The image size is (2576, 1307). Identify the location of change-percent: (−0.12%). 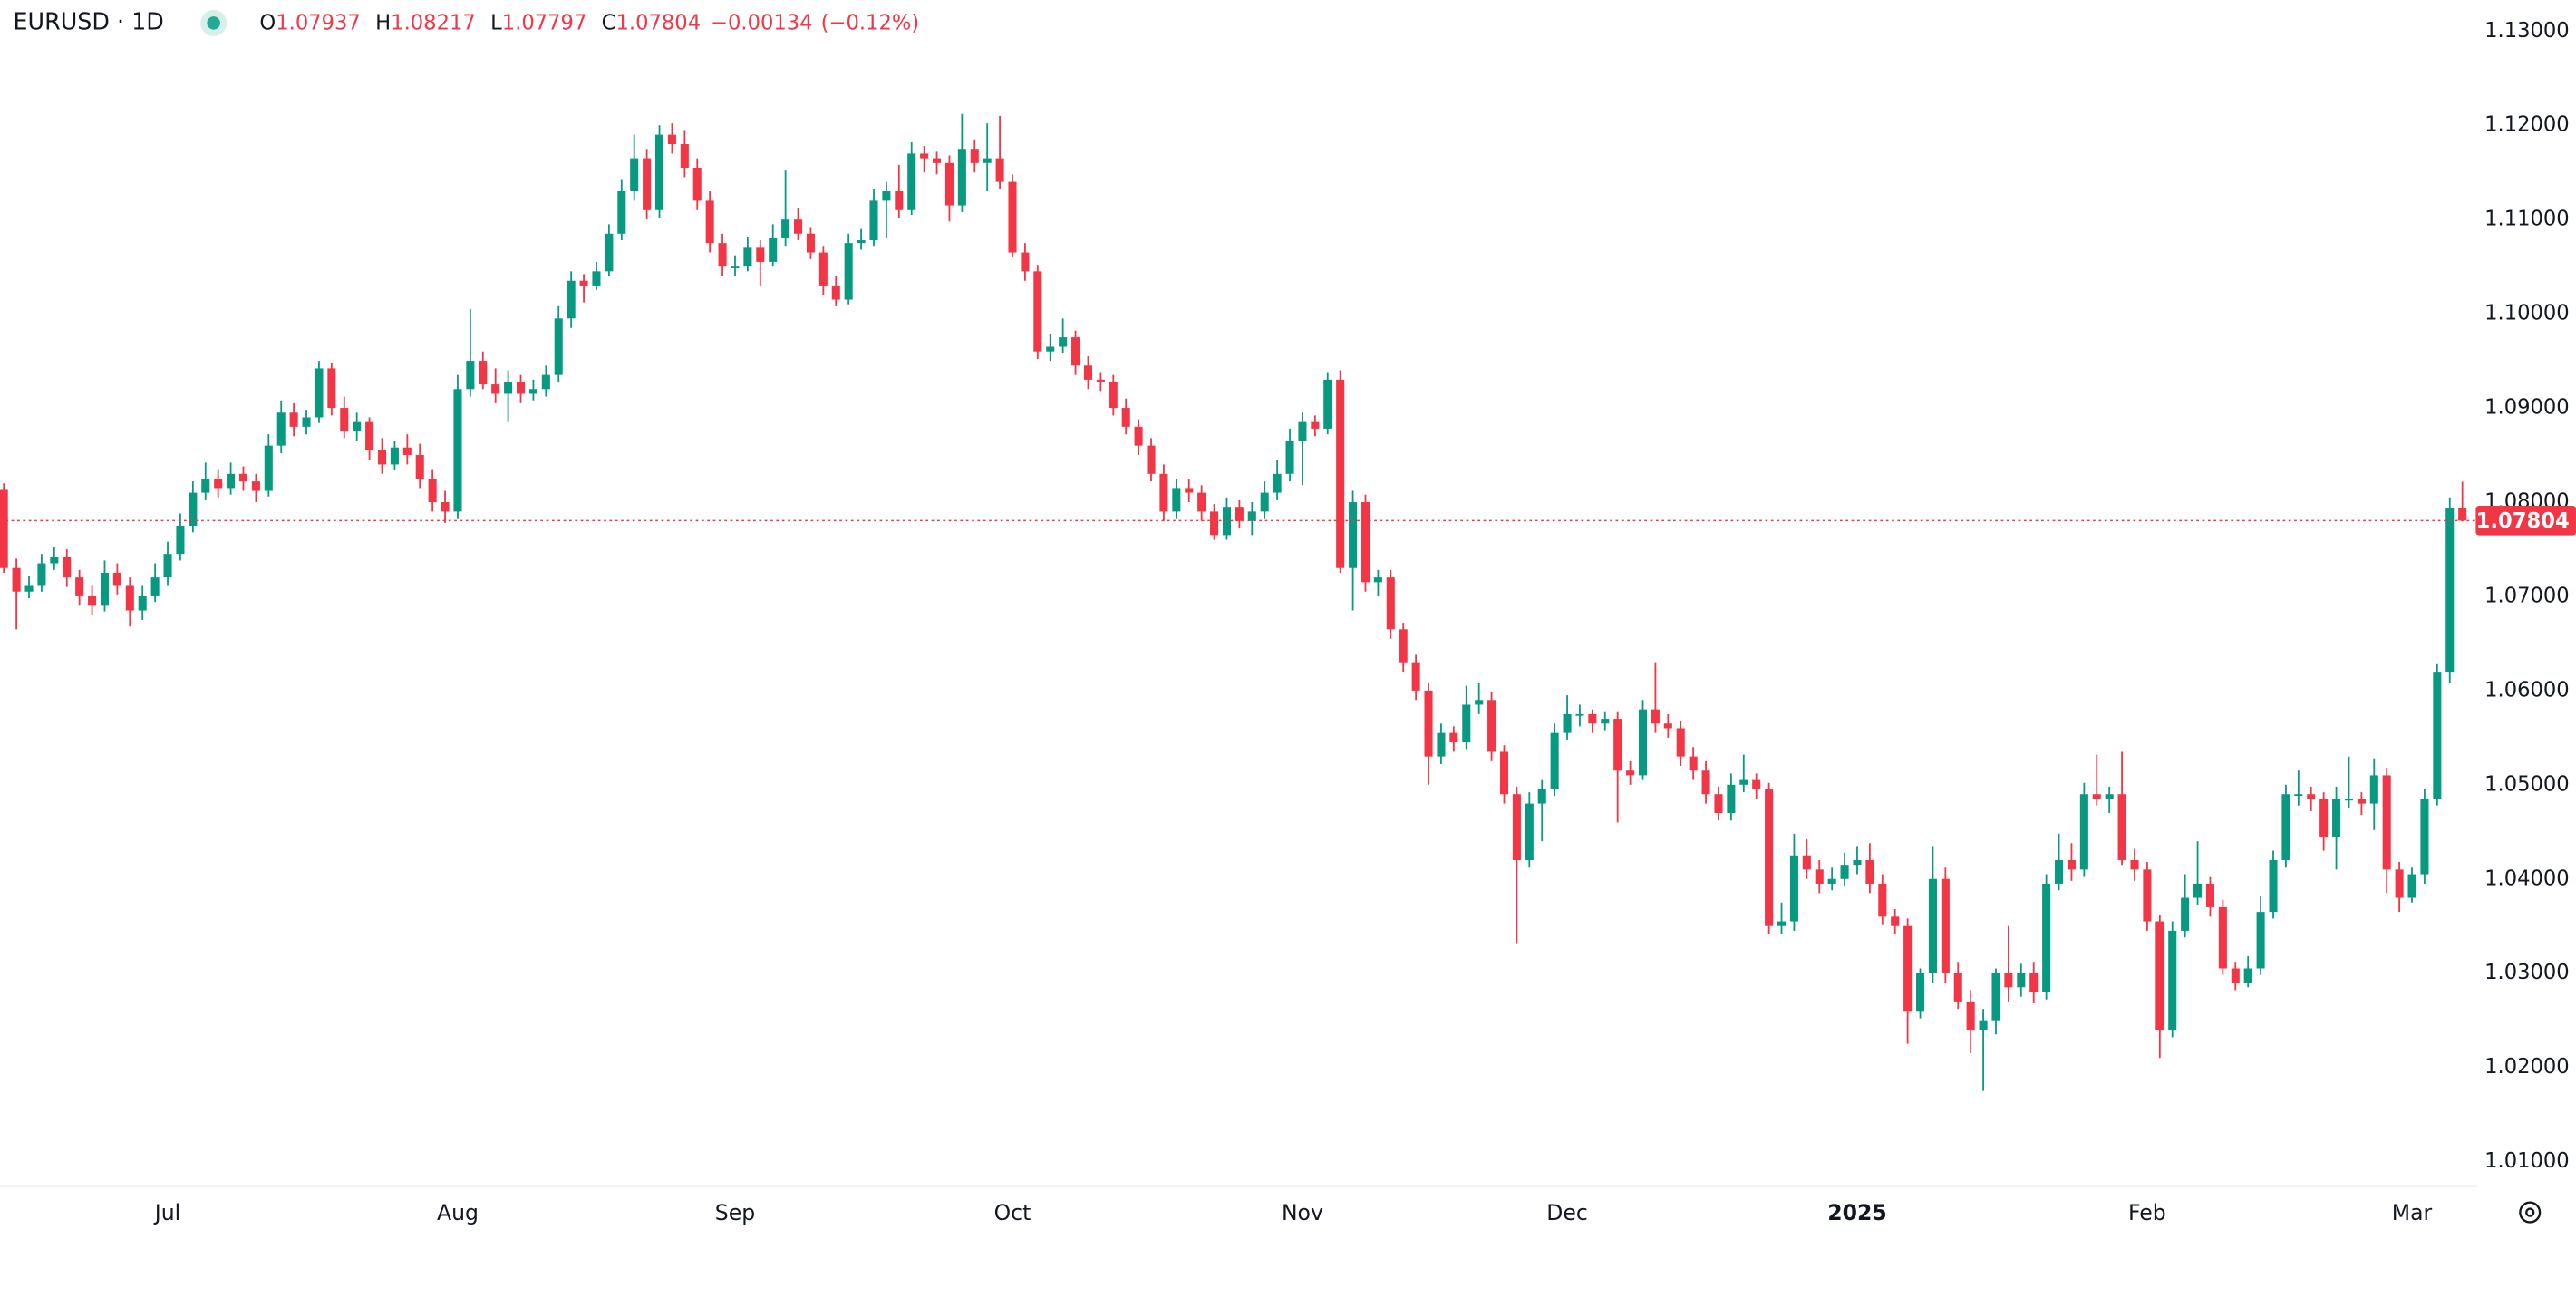
(870, 22).